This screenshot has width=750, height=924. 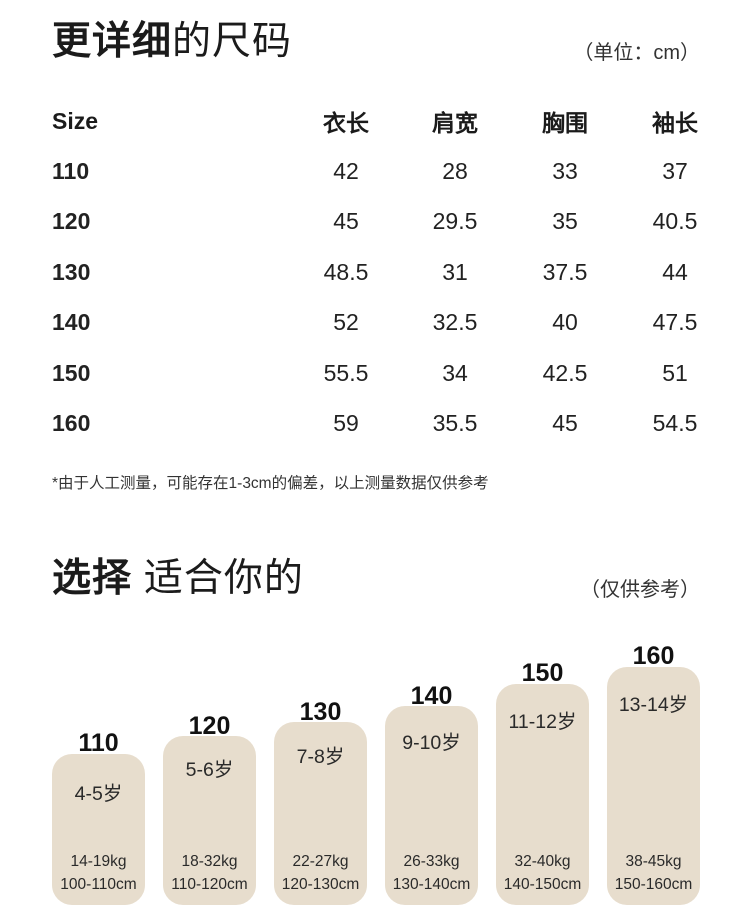 What do you see at coordinates (391, 222) in the screenshot?
I see `table-row: 120 45 29.5 35 40.5` at bounding box center [391, 222].